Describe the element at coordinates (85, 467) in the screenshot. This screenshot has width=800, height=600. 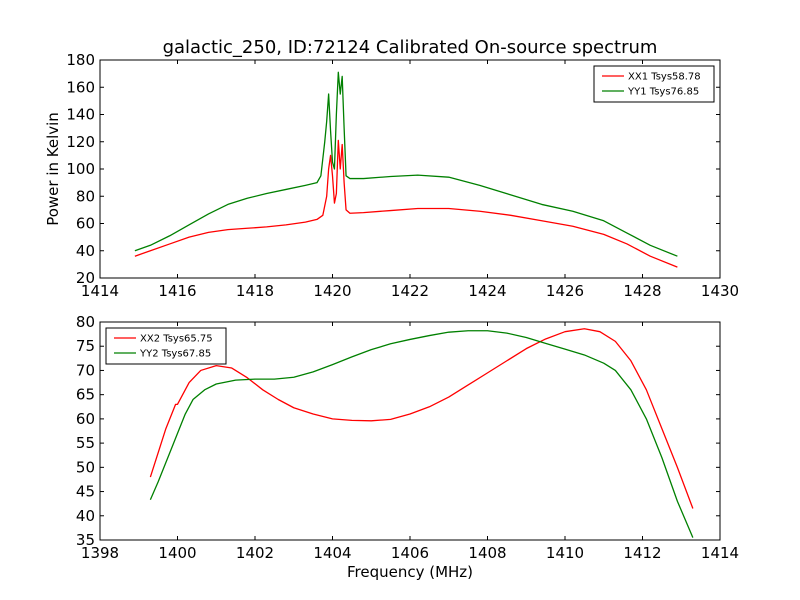
I see `y-tick-label: 50` at that location.